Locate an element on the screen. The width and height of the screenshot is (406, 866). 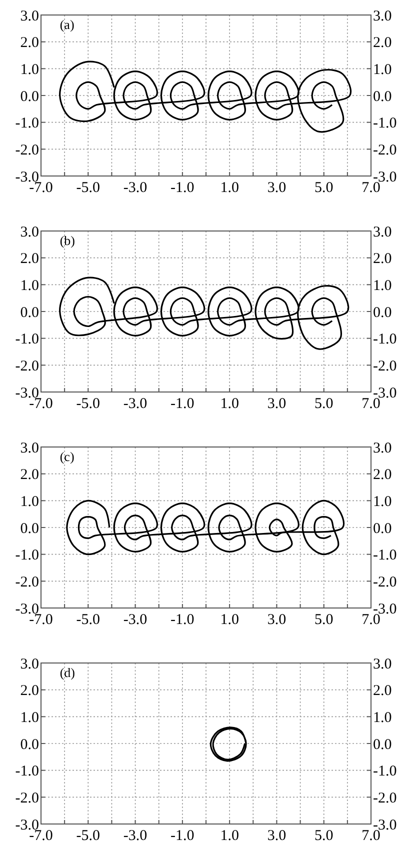
chart-title: (c) is located at coordinates (67, 456).